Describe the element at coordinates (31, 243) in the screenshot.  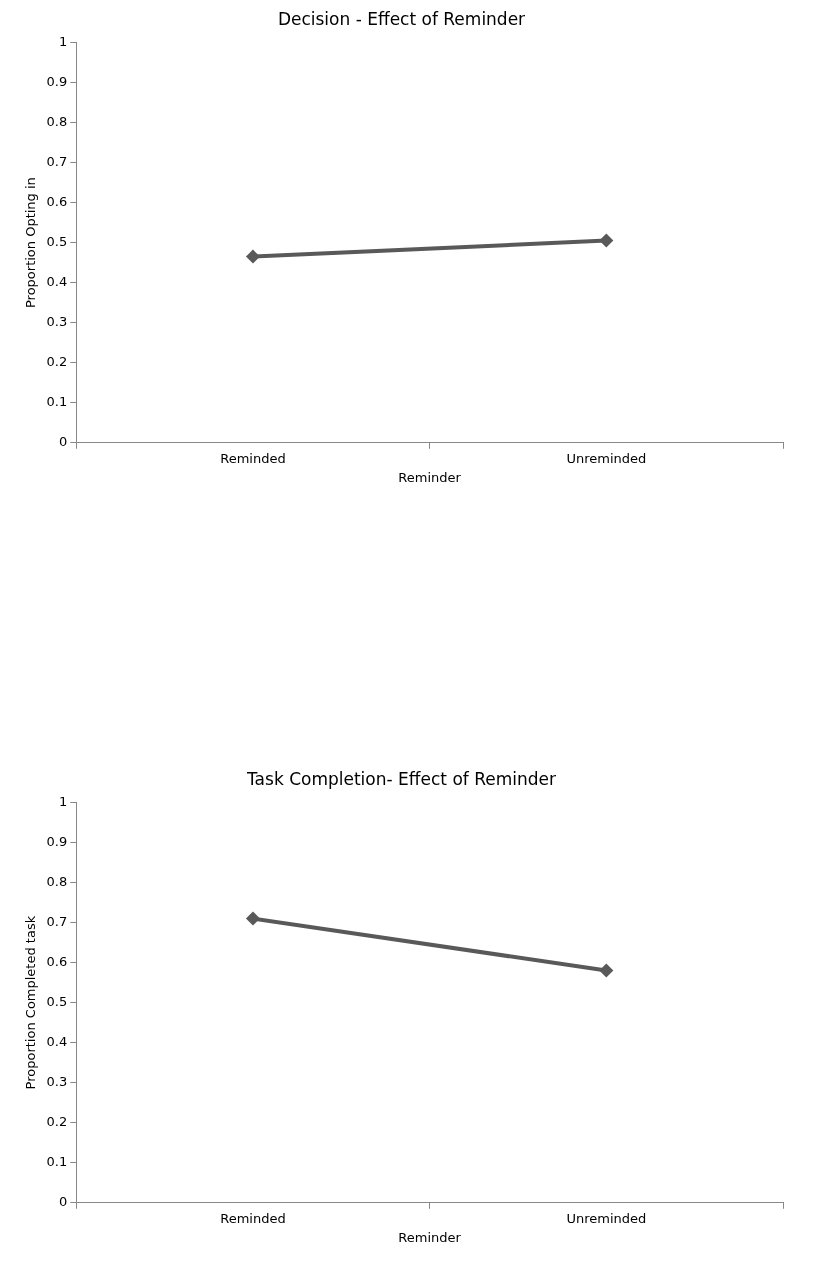
I see `y-axis-title: Proportion Opting in` at that location.